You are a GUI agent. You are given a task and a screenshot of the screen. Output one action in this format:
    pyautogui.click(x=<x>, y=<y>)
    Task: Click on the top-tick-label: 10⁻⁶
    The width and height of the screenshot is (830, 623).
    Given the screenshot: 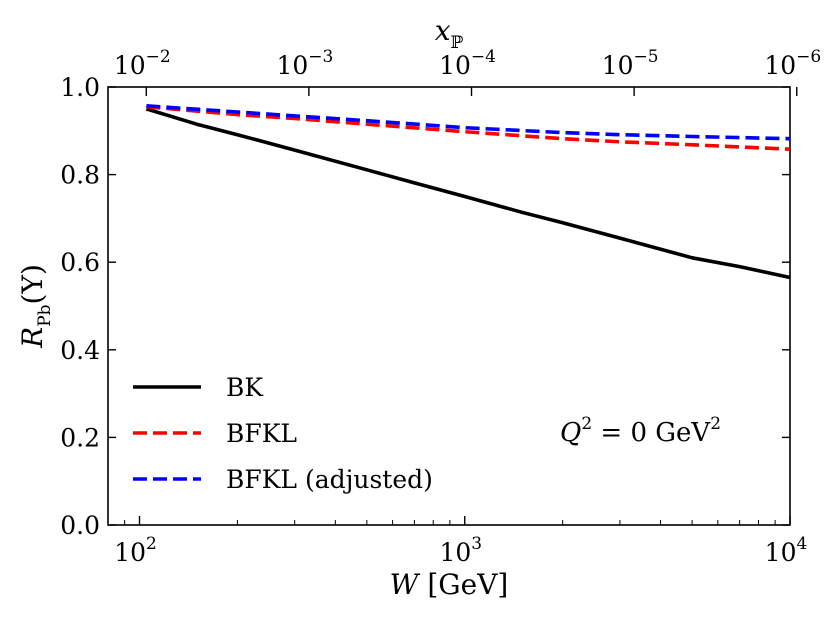 What is the action you would take?
    pyautogui.click(x=792, y=63)
    